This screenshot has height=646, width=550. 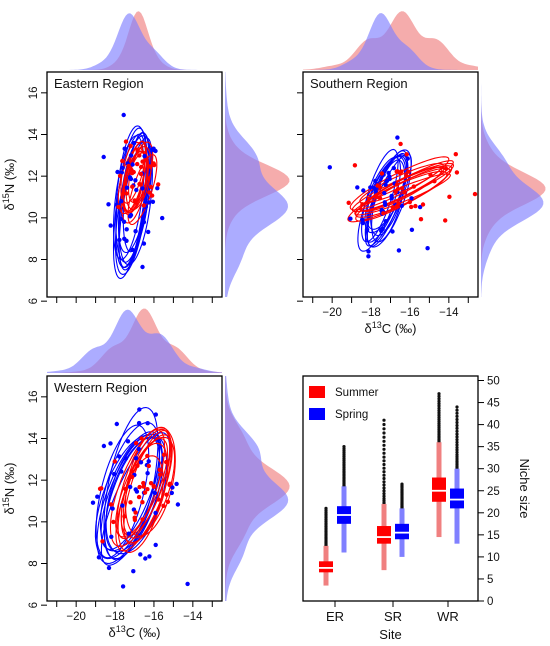 What do you see at coordinates (335, 616) in the screenshot?
I see `x-tick-label: ER` at bounding box center [335, 616].